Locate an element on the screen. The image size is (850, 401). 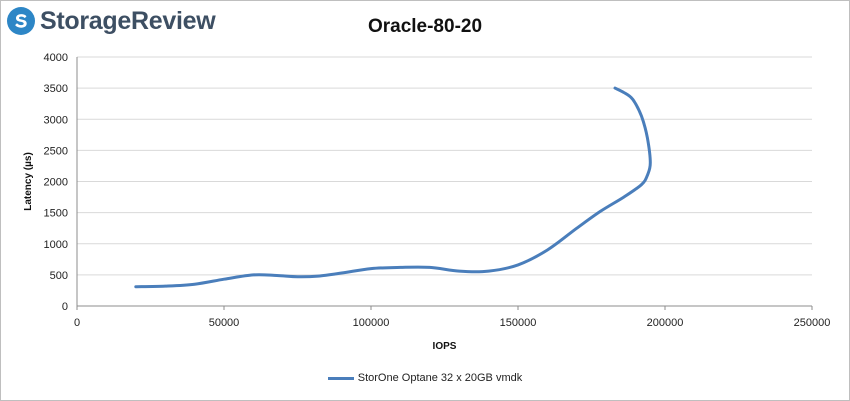
chart-legend: StorOne Optane 32 x 20GB vmdk is located at coordinates (425, 378).